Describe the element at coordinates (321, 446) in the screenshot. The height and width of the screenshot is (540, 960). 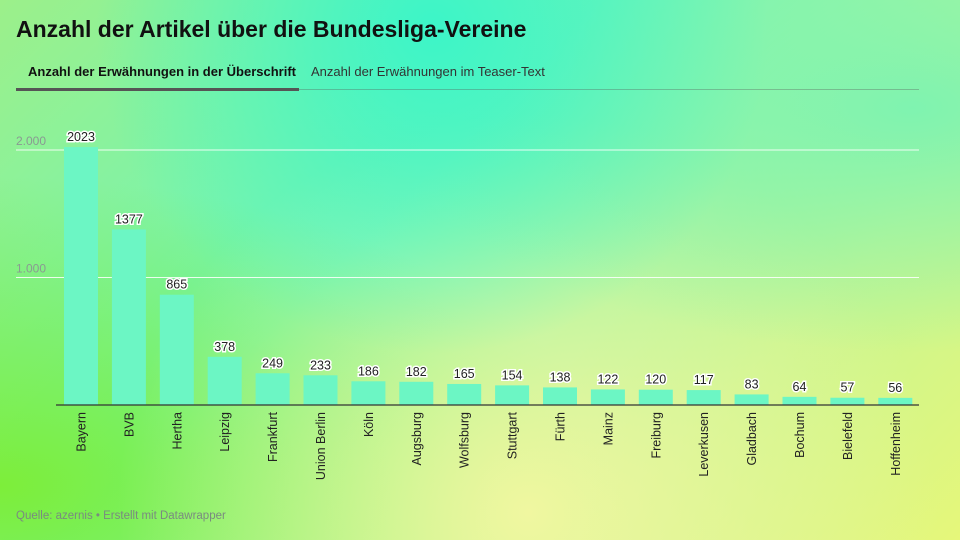
I see `x-tick-label: Union Berlin` at that location.